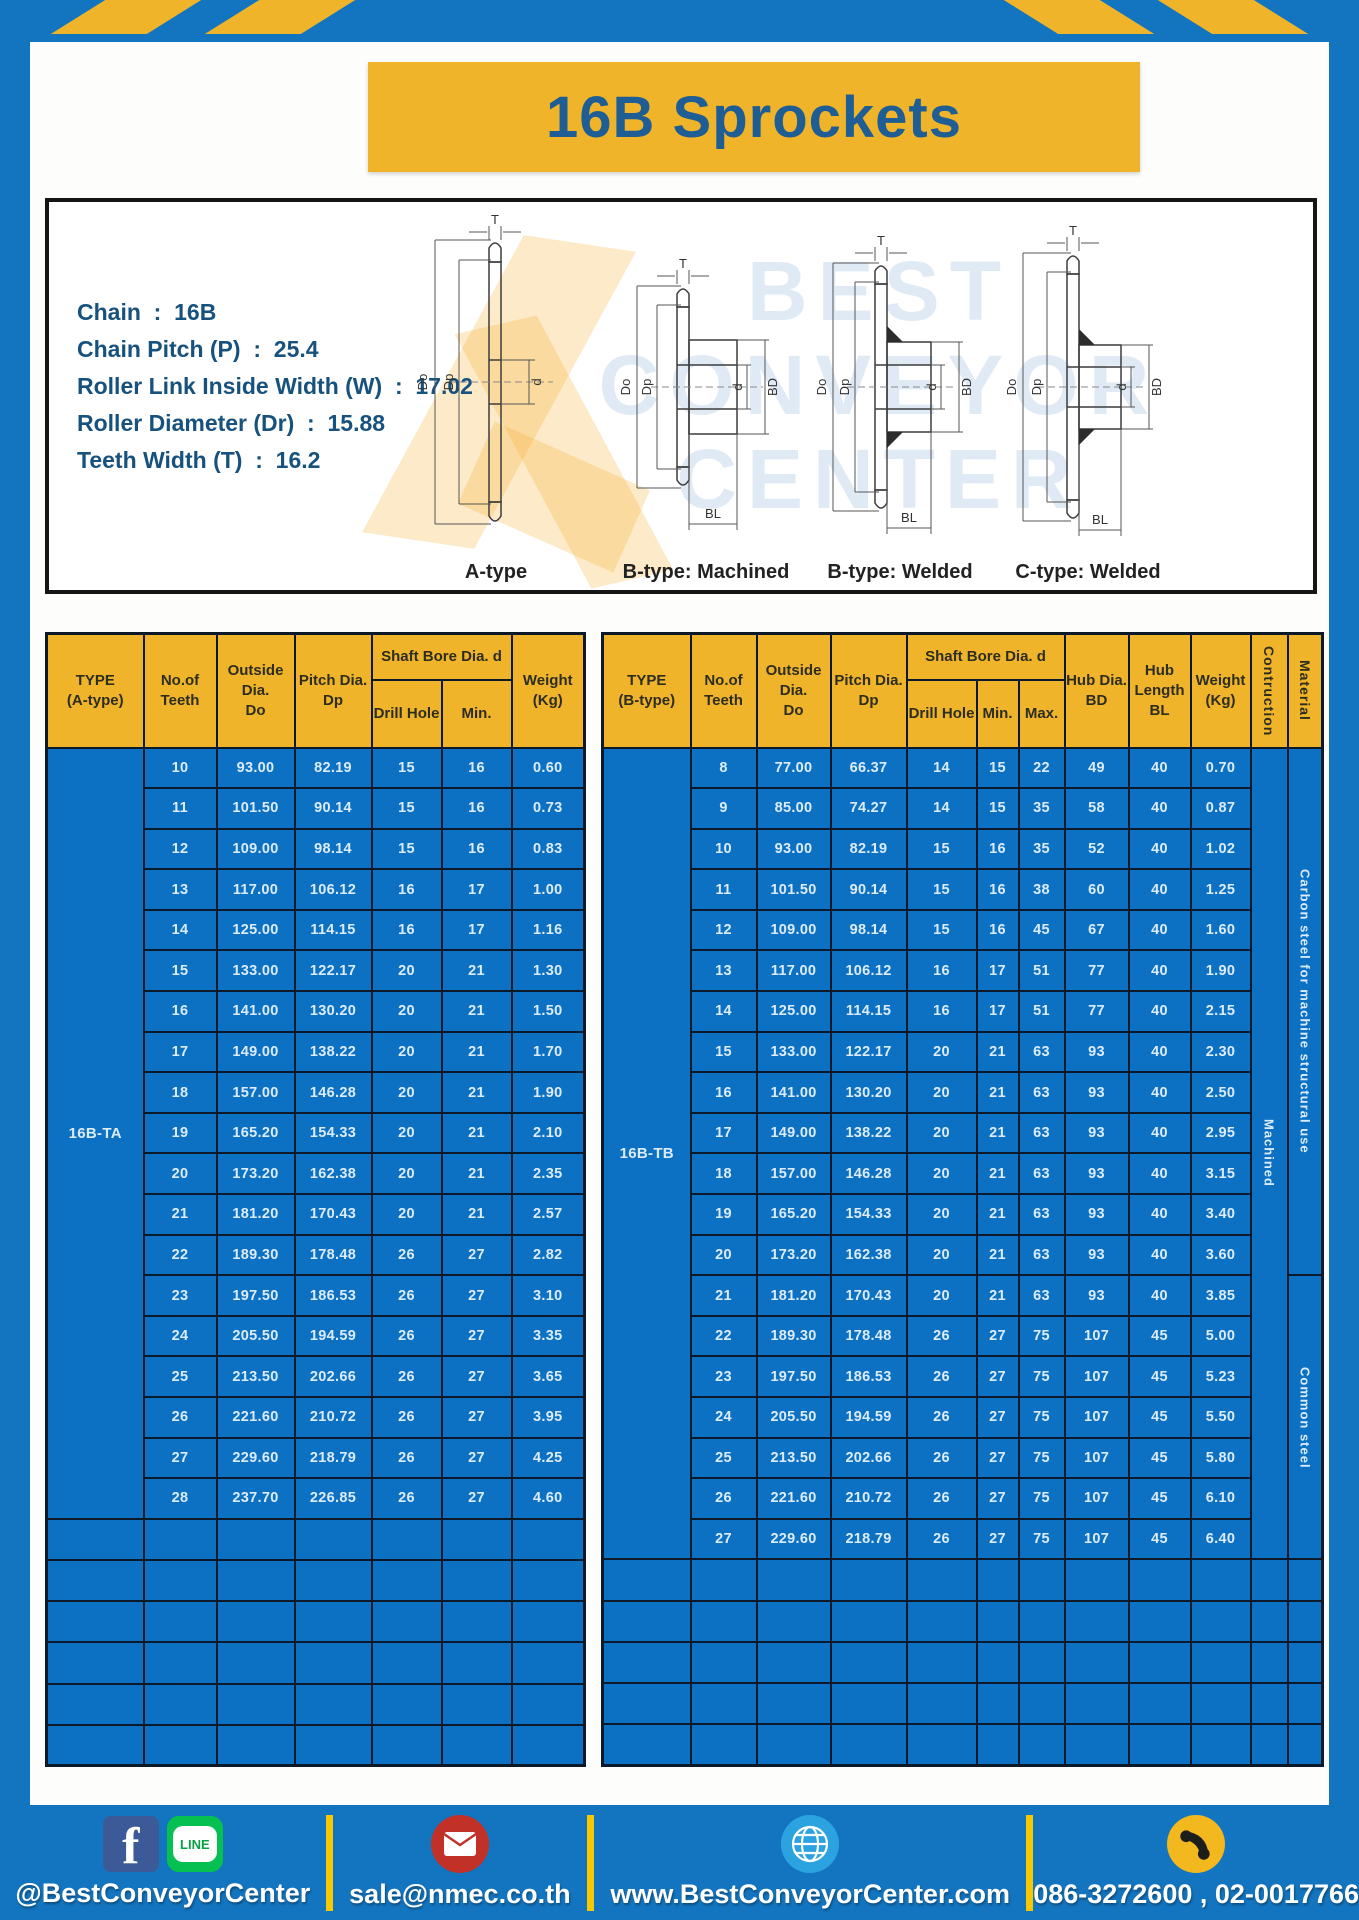 Image resolution: width=1359 pixels, height=1920 pixels. What do you see at coordinates (548, 1376) in the screenshot?
I see `table-cell: 3.65` at bounding box center [548, 1376].